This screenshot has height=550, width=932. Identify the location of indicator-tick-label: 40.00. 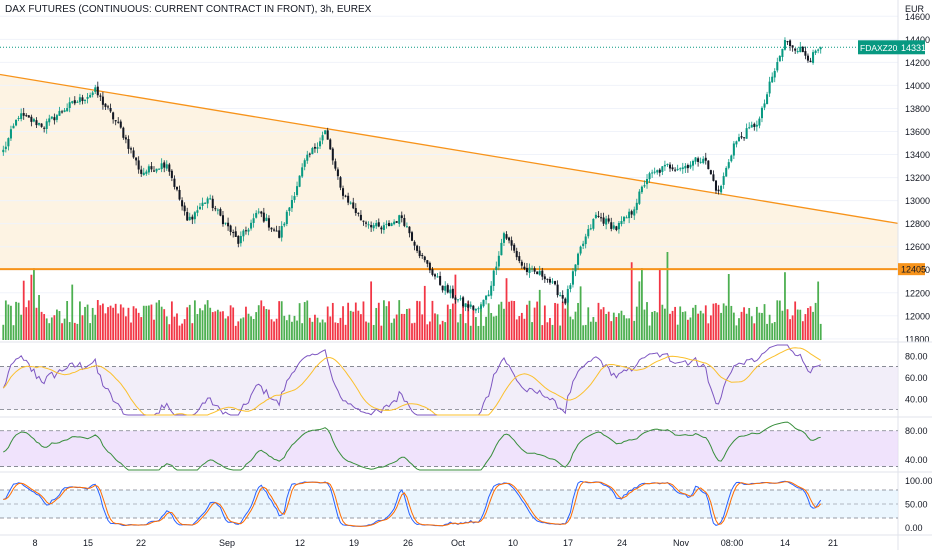
(916, 460).